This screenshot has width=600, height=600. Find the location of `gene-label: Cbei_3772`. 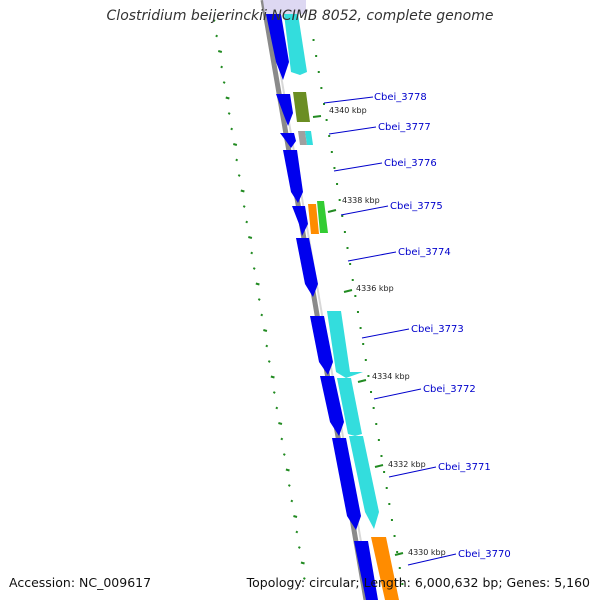

gene-label: Cbei_3772 is located at coordinates (449, 389).